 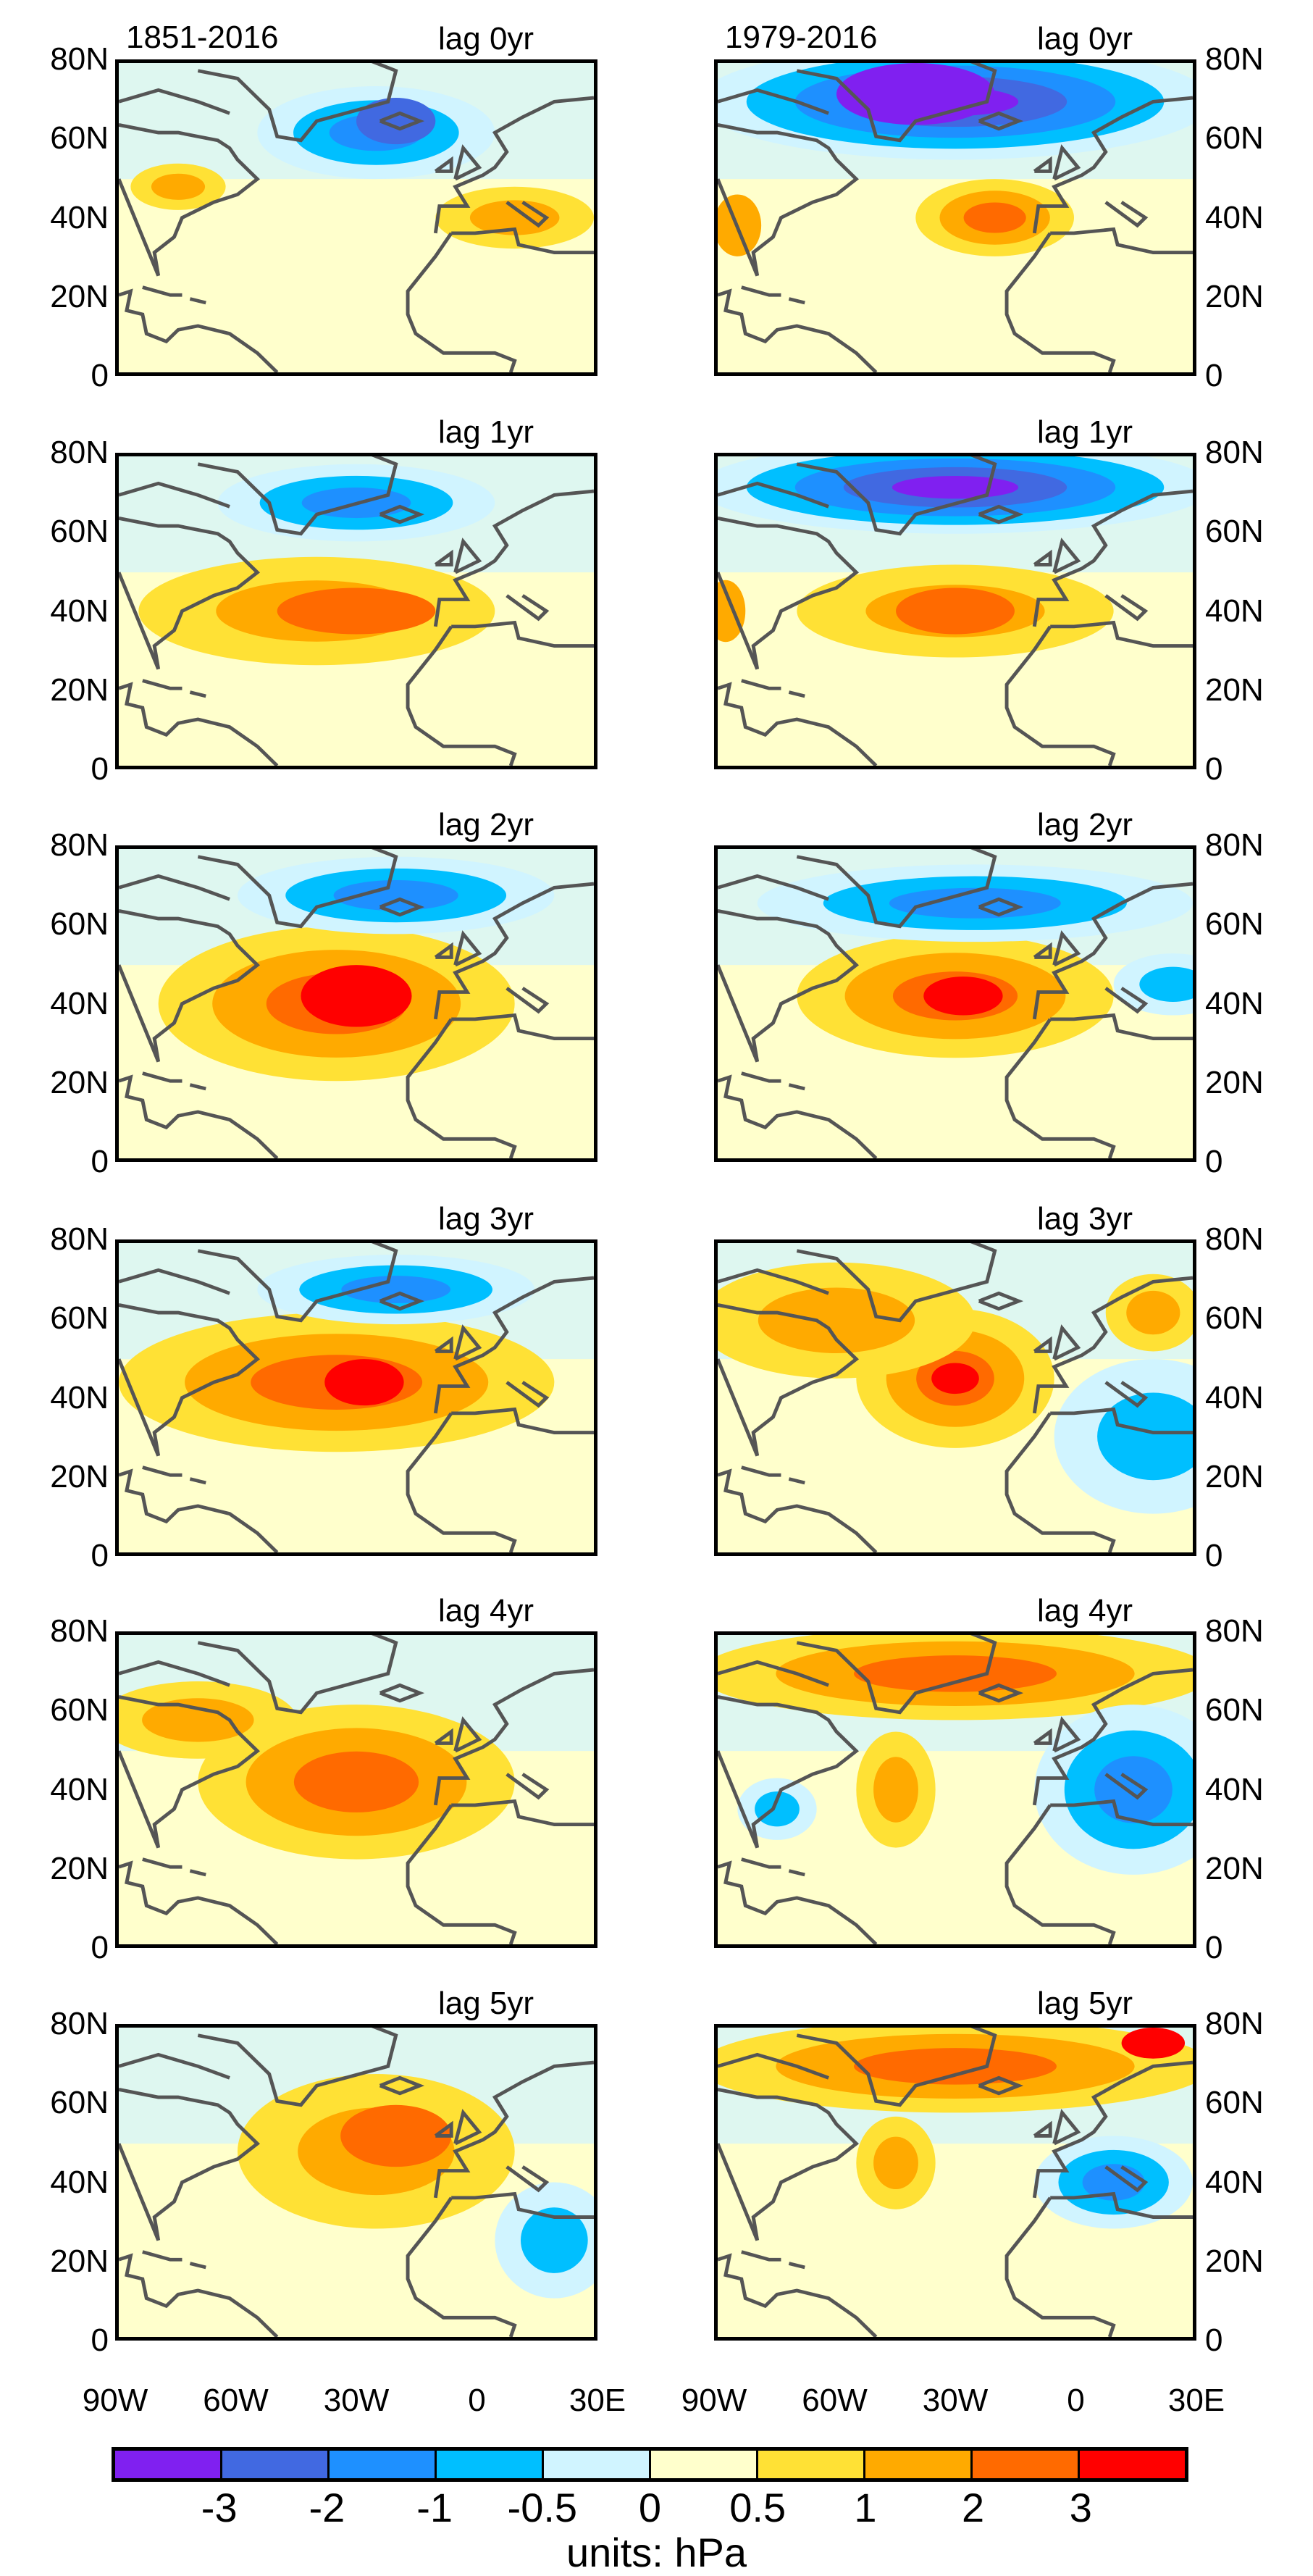 What do you see at coordinates (955, 1397) in the screenshot?
I see `map-panel-1979-lag3` at bounding box center [955, 1397].